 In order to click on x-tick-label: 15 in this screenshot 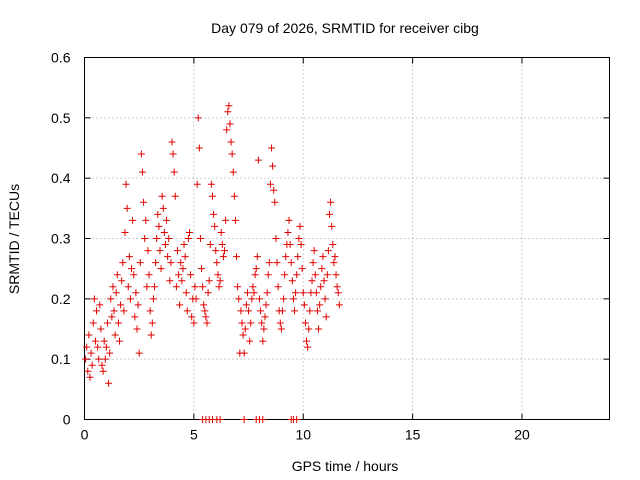, I will do `click(413, 435)`.